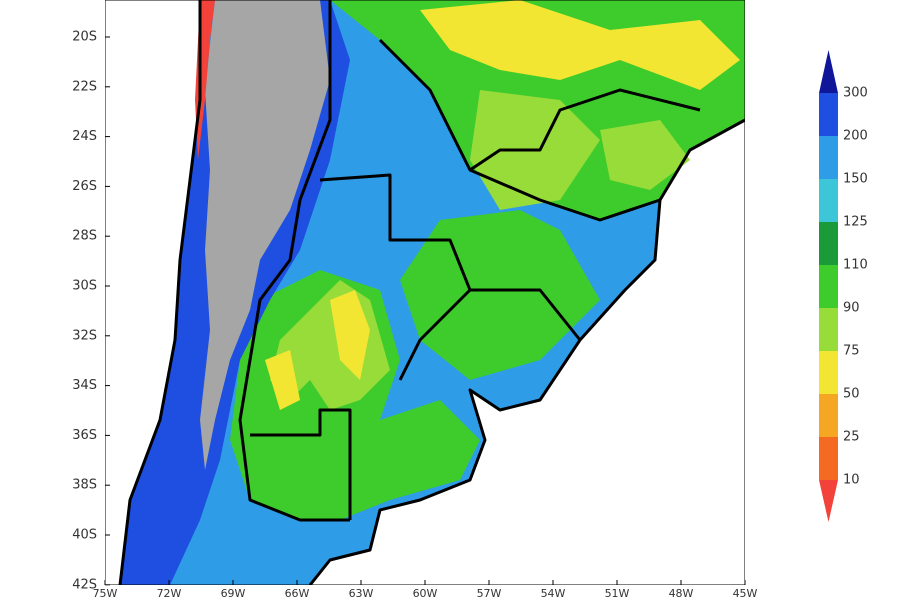 Image resolution: width=900 pixels, height=604 pixels. What do you see at coordinates (425, 593) in the screenshot?
I see `lon-label: 60W` at bounding box center [425, 593].